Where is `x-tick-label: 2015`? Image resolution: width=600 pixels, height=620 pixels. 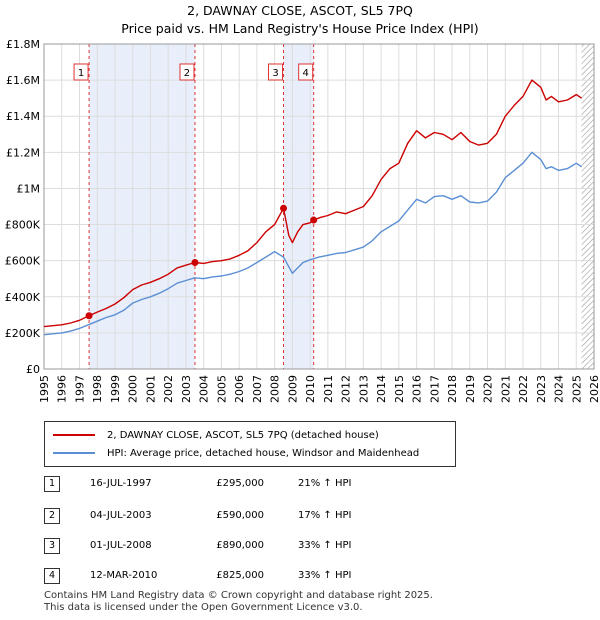 x-tick-label: 2015 is located at coordinates (399, 389).